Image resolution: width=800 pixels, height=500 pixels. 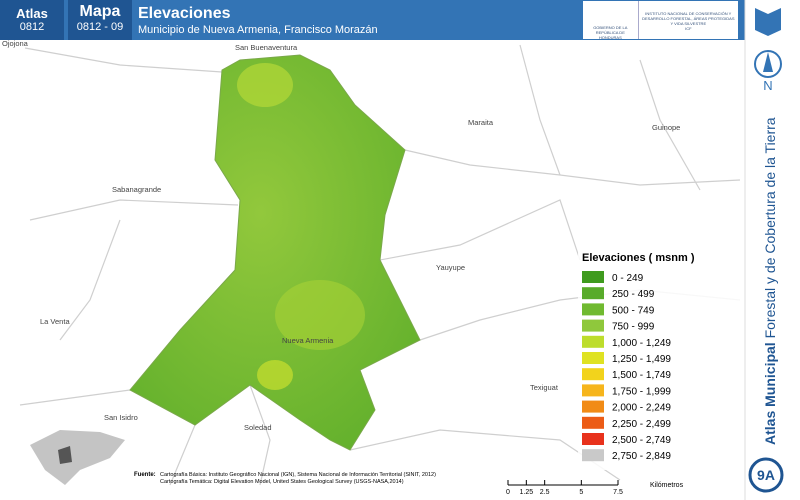 I want to click on side-title-bold: Atlas Municipal, so click(x=770, y=393).